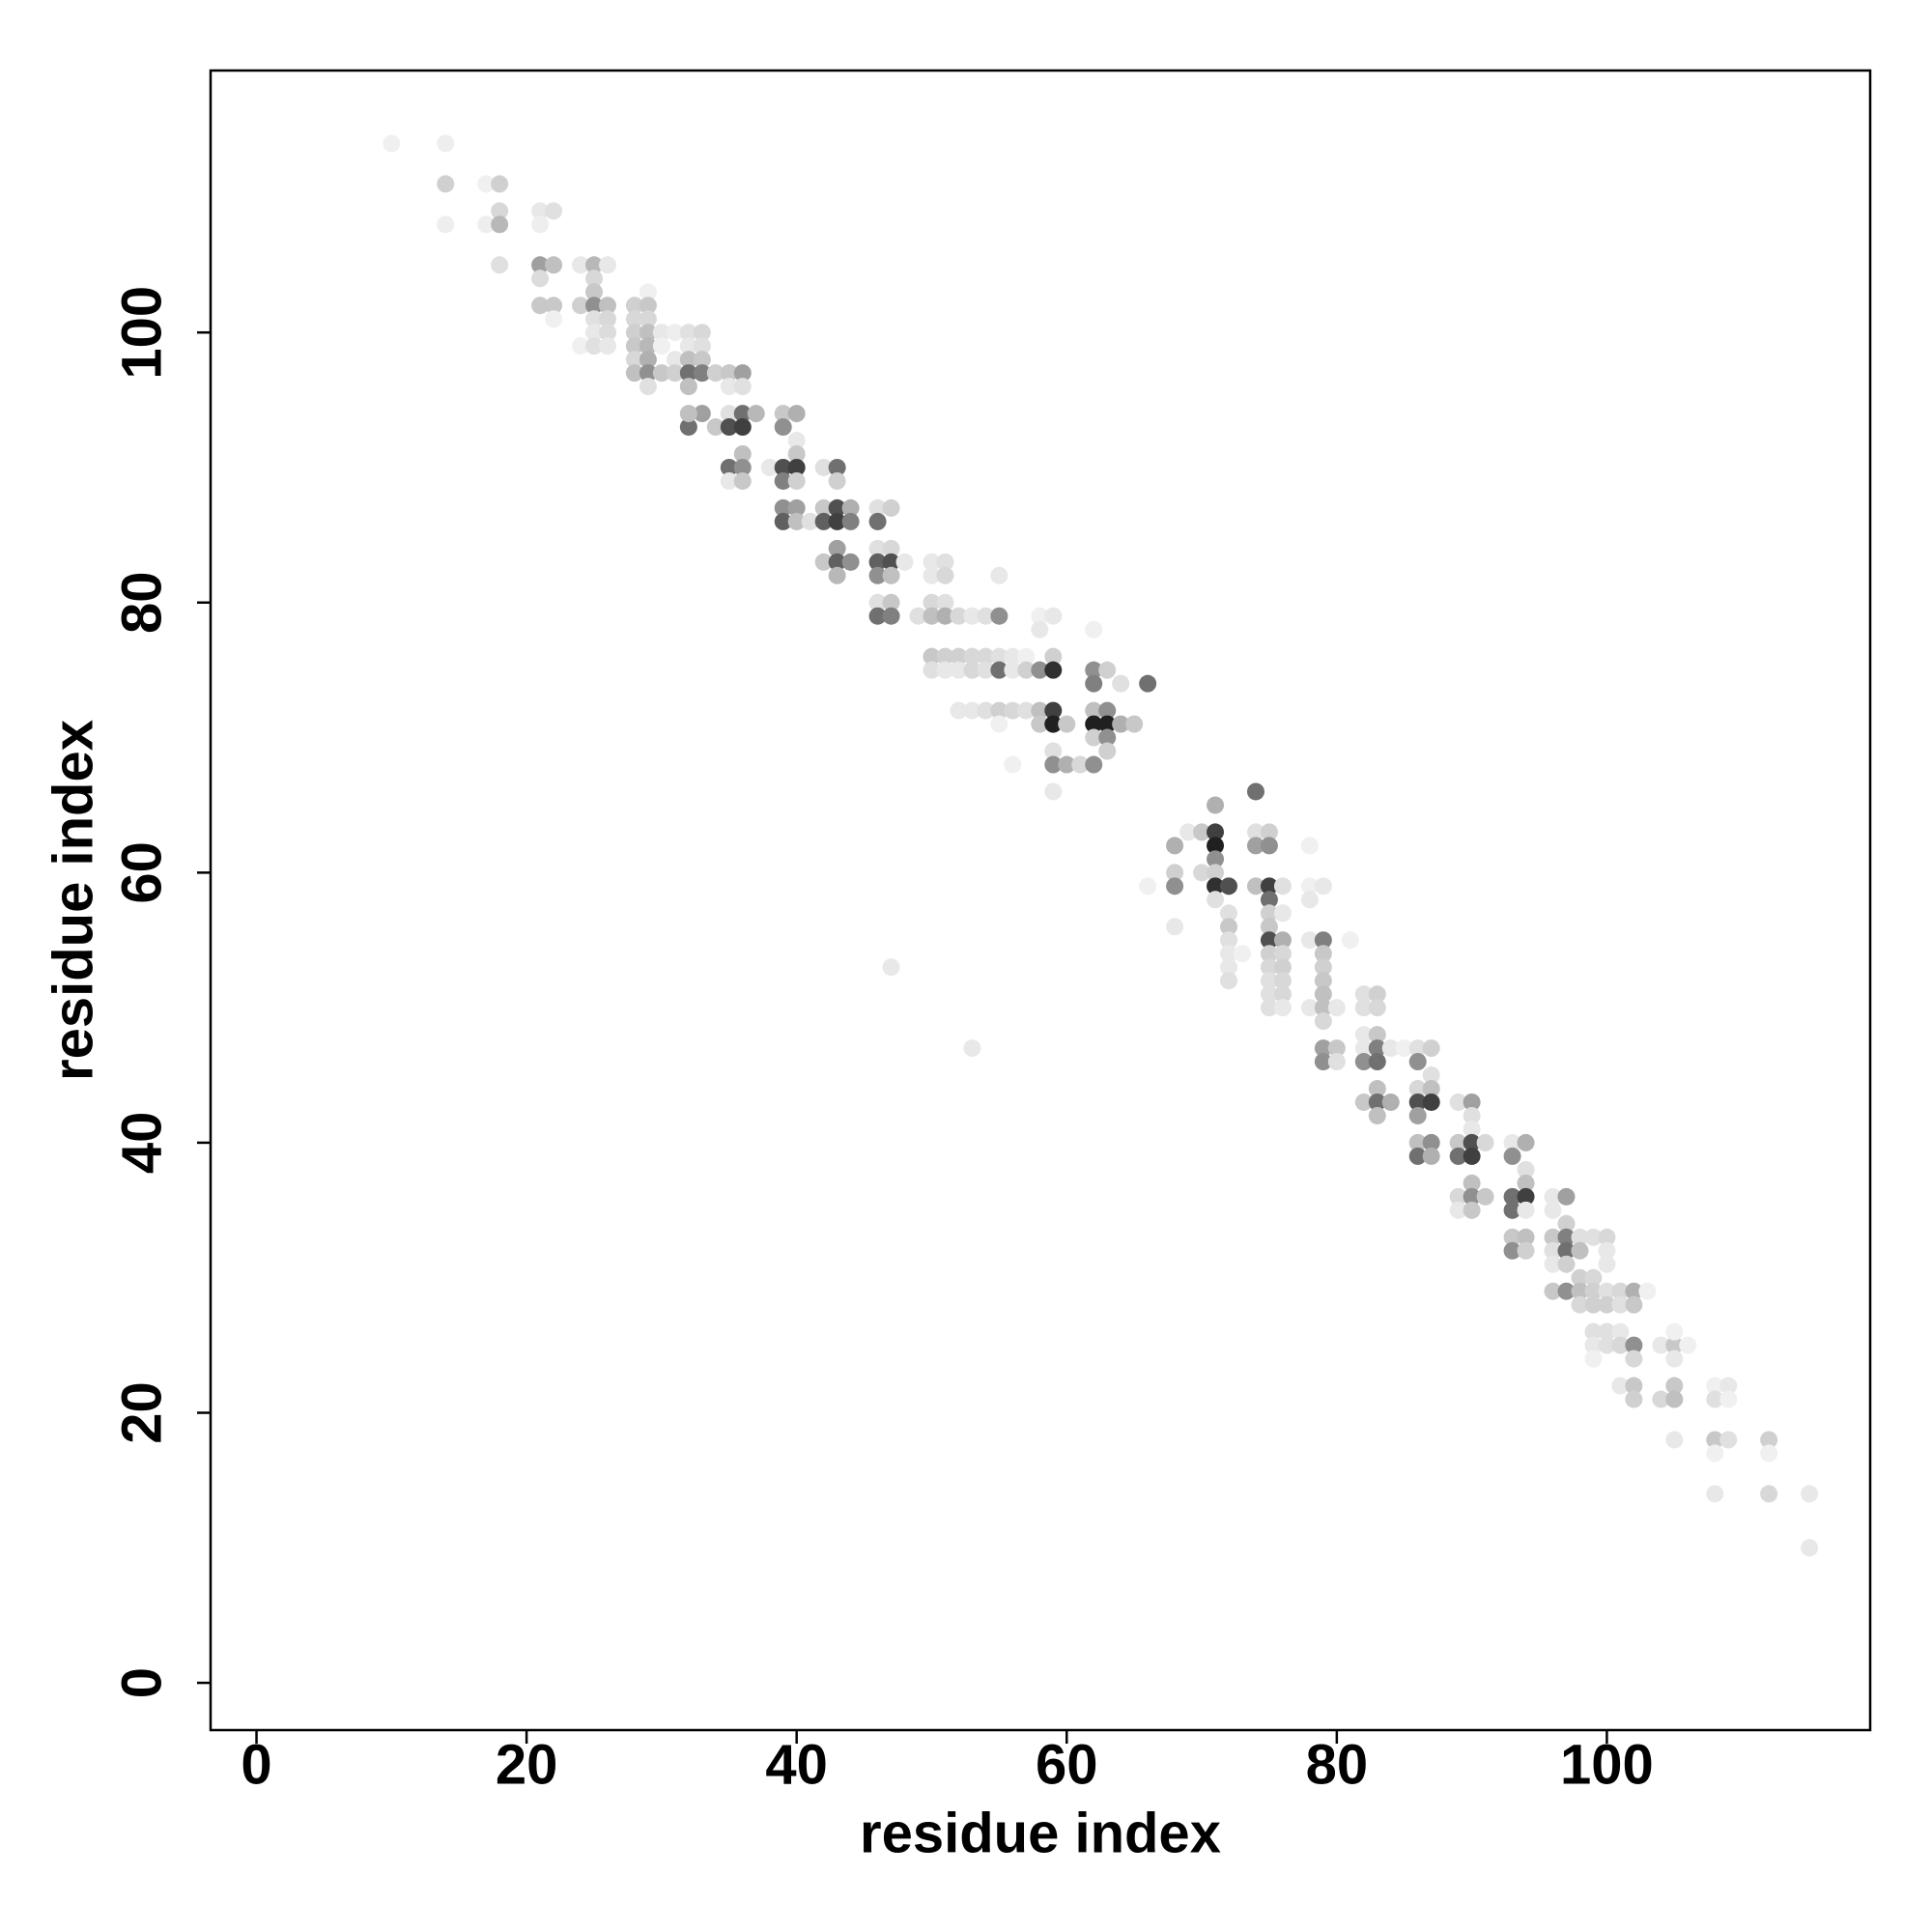  Describe the element at coordinates (141, 1682) in the screenshot. I see `y-tick-label: 0` at that location.